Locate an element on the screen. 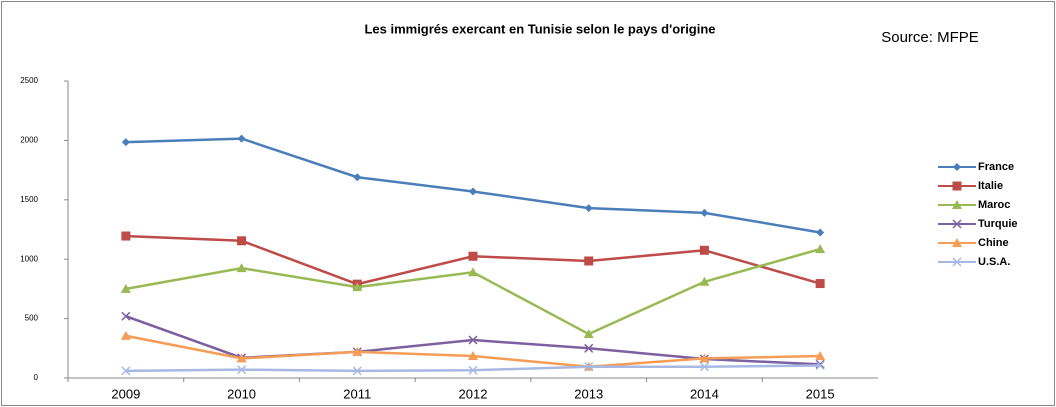 The image size is (1056, 407). x-tick-label: 2011 is located at coordinates (357, 393).